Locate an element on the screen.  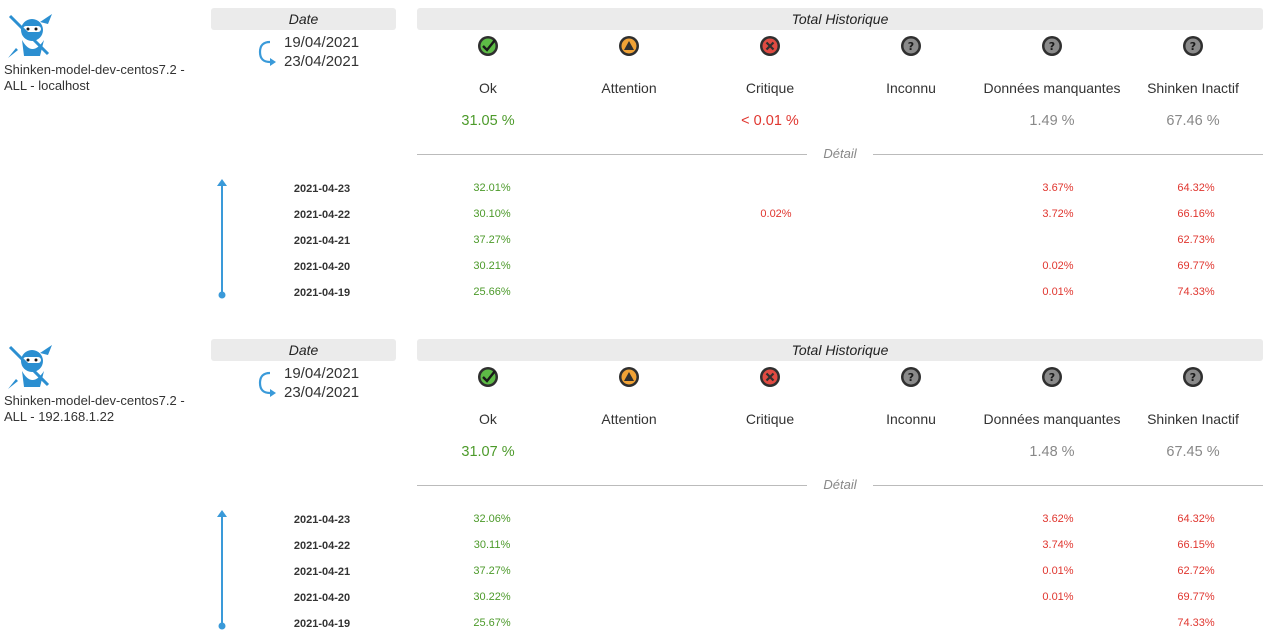
cell-ok: 30.10% is located at coordinates (492, 214).